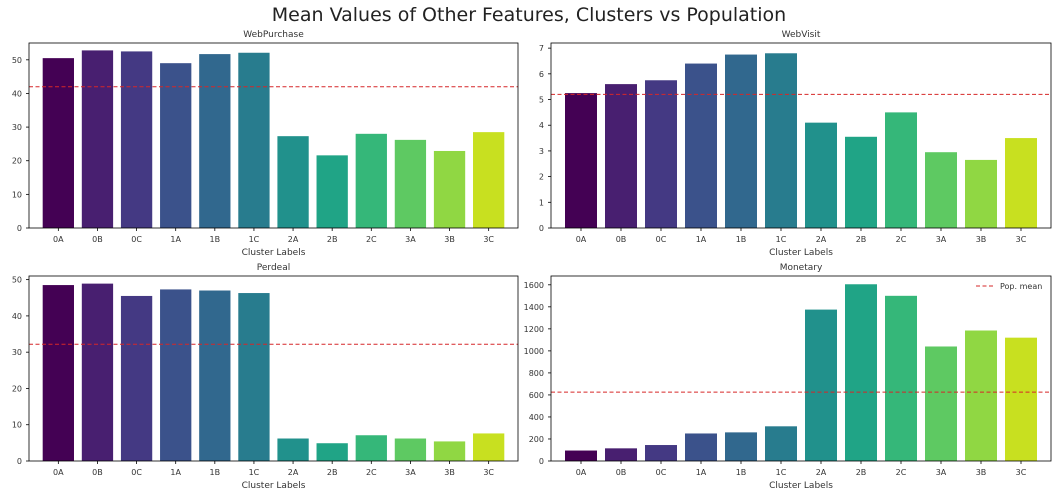 The image size is (1058, 498). I want to click on y-tick-label: 600, so click(536, 395).